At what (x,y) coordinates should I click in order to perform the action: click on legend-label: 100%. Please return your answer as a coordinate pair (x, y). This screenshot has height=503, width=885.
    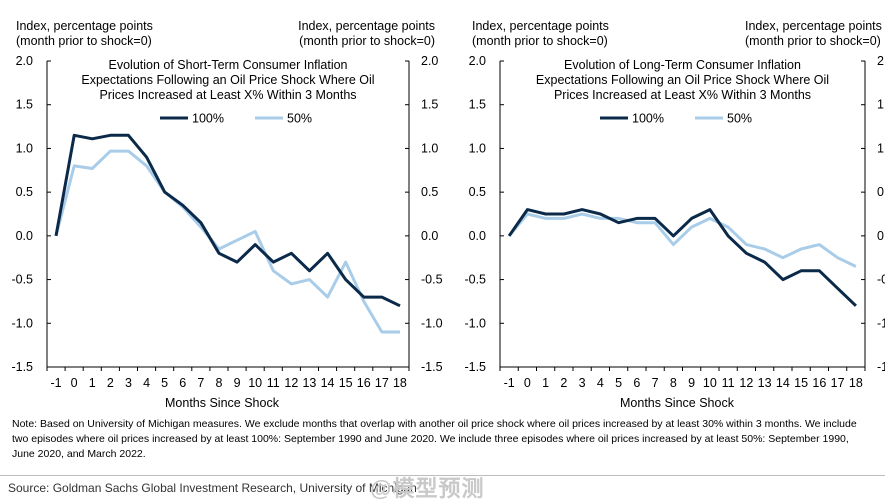
    Looking at the image, I should click on (208, 119).